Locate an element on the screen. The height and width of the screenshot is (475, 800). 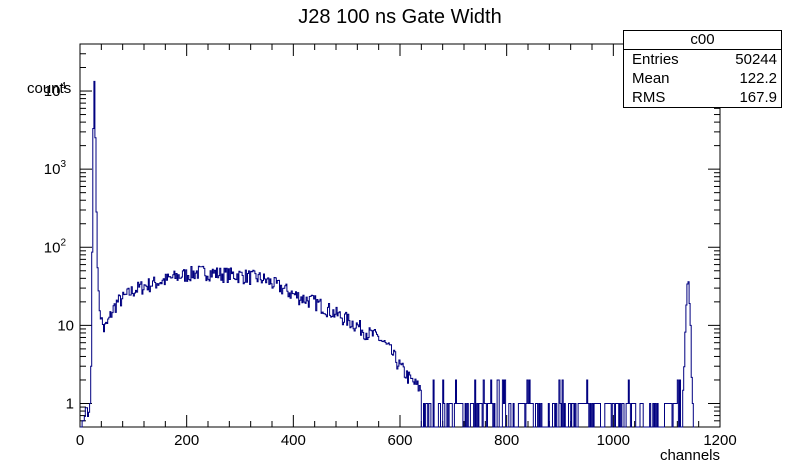
x-tick-label: 200 is located at coordinates (186, 440).